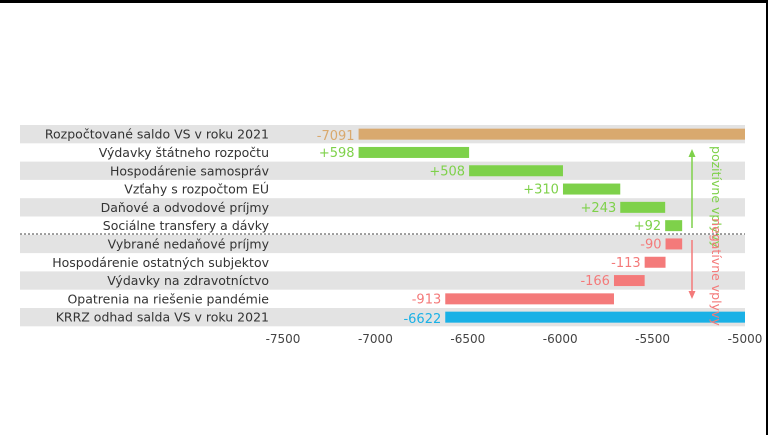 Image resolution: width=768 pixels, height=435 pixels. Describe the element at coordinates (647, 226) in the screenshot. I see `value-label: +92` at that location.